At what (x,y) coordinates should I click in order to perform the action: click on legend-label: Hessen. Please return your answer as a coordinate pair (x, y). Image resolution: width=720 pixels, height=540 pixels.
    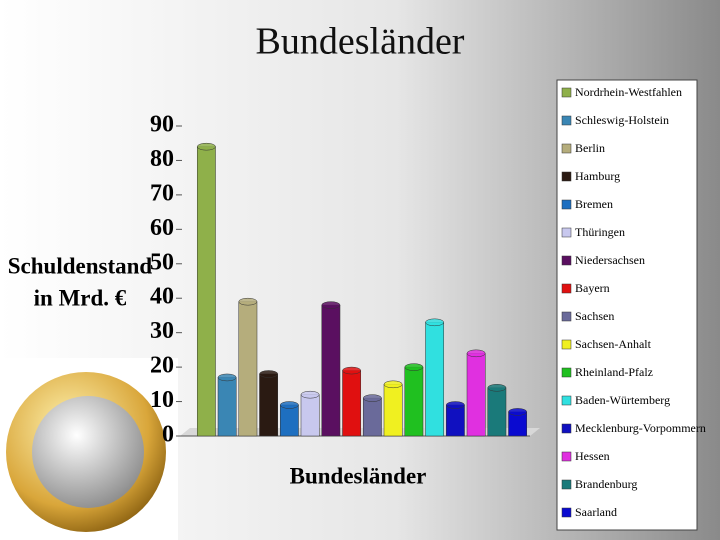
    Looking at the image, I should click on (592, 456).